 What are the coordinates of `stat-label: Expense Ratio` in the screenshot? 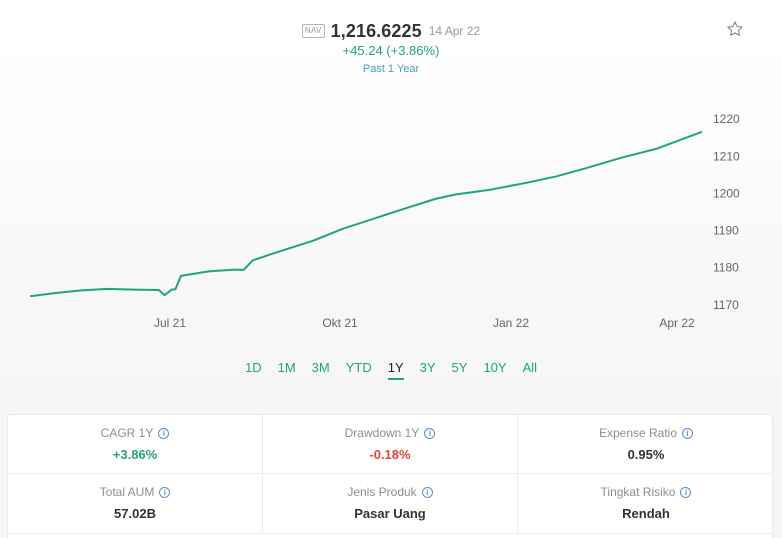 It's located at (638, 433).